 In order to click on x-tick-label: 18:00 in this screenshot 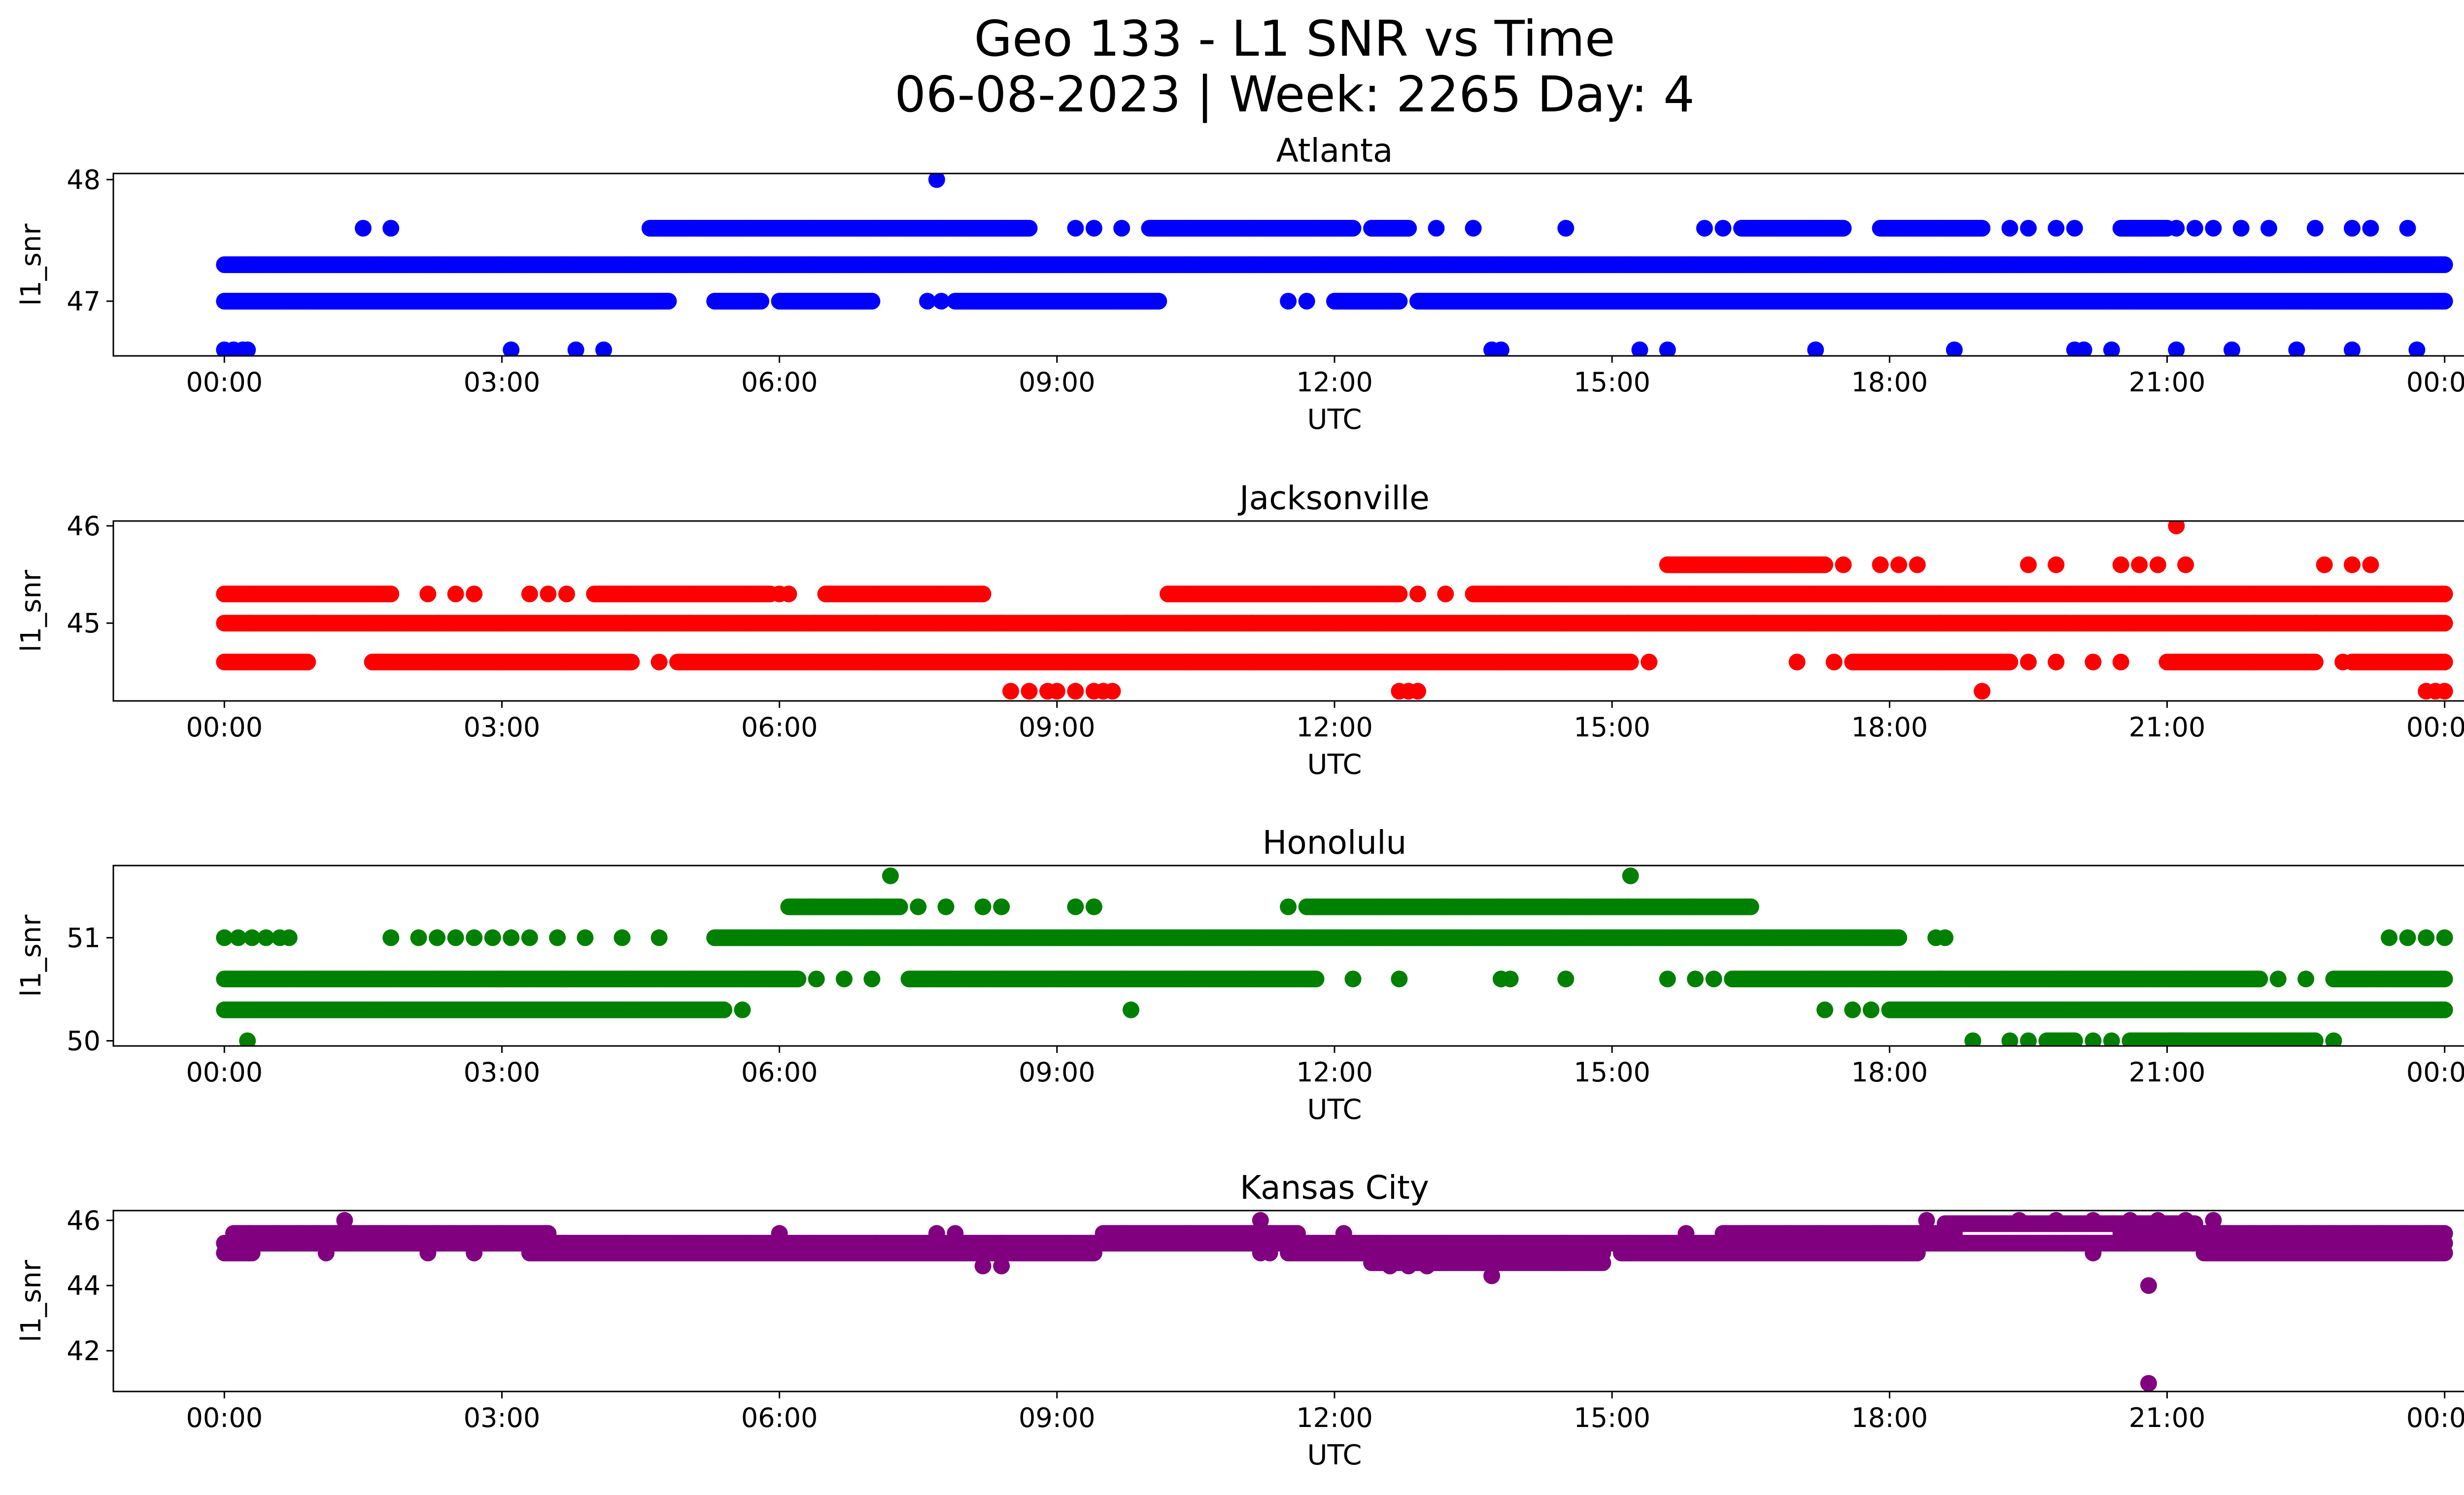, I will do `click(1889, 382)`.